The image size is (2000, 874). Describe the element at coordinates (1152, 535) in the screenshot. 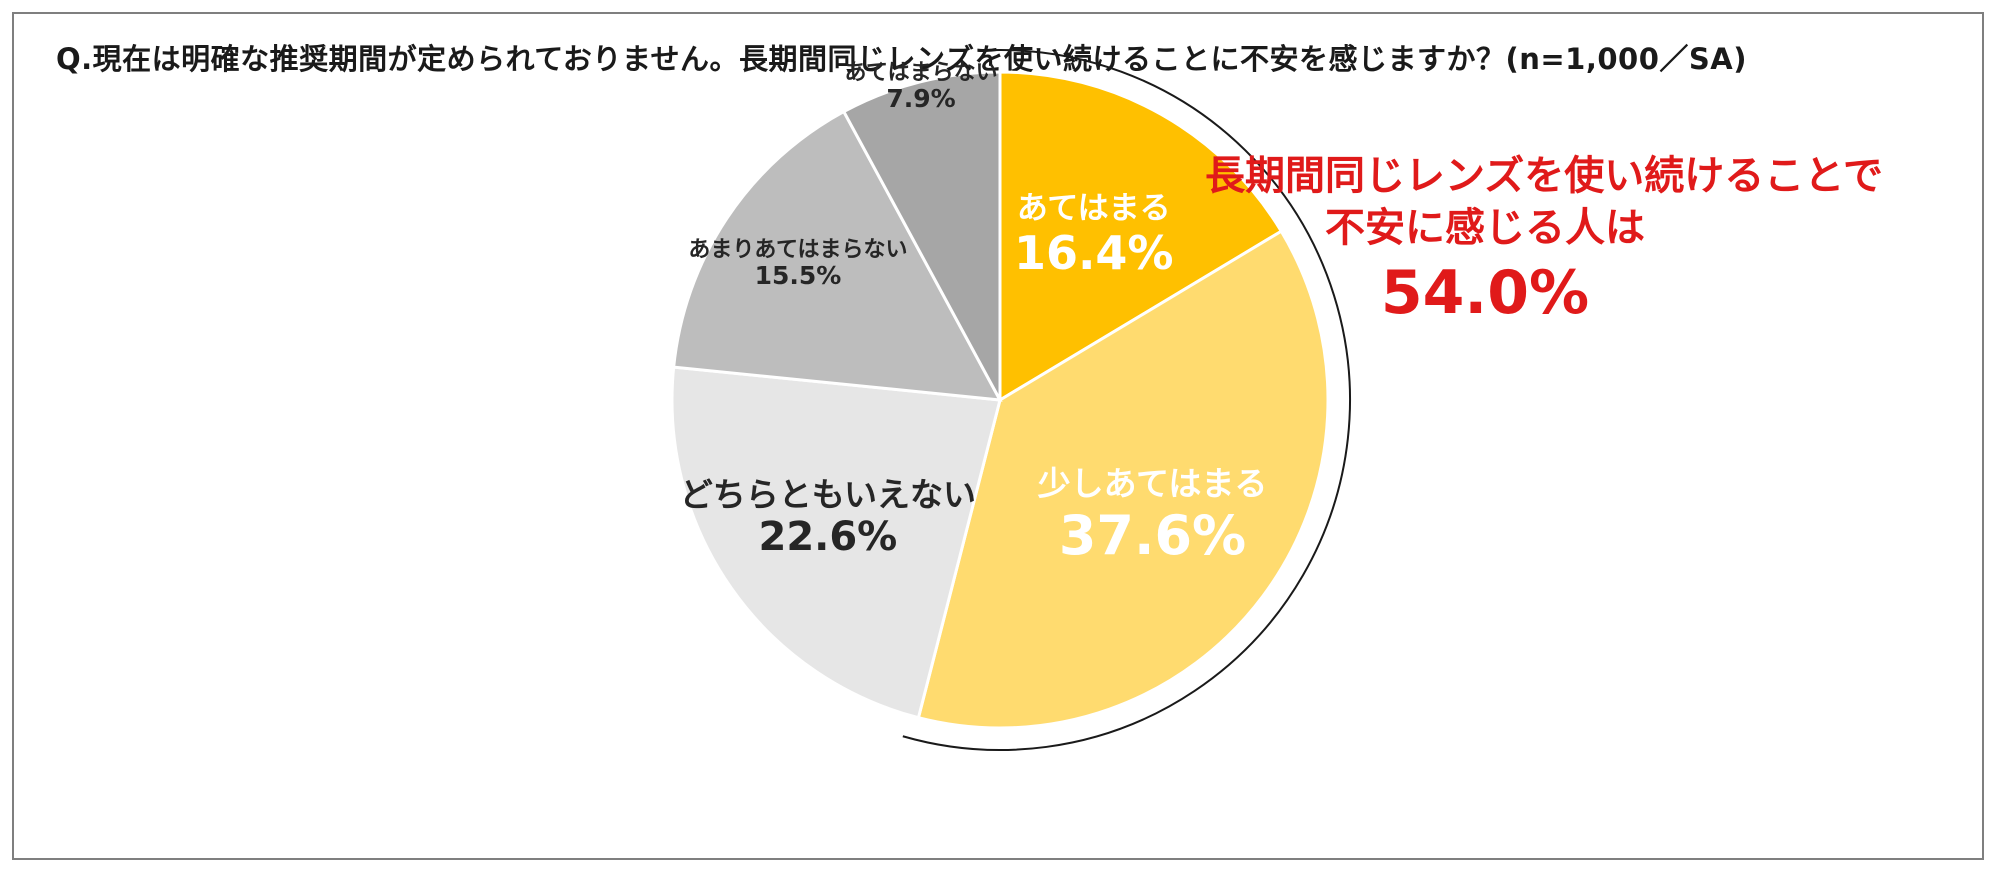

I see `slice-value-label: 37.6%` at that location.